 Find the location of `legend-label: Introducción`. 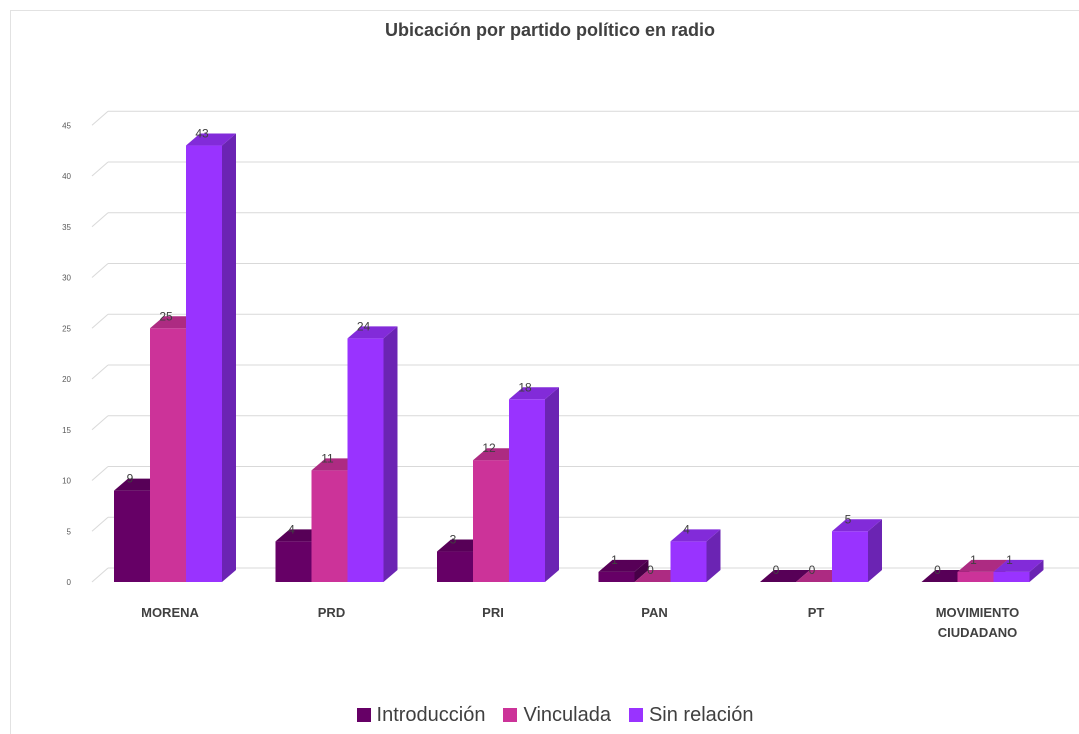

legend-label: Introducción is located at coordinates (431, 715).